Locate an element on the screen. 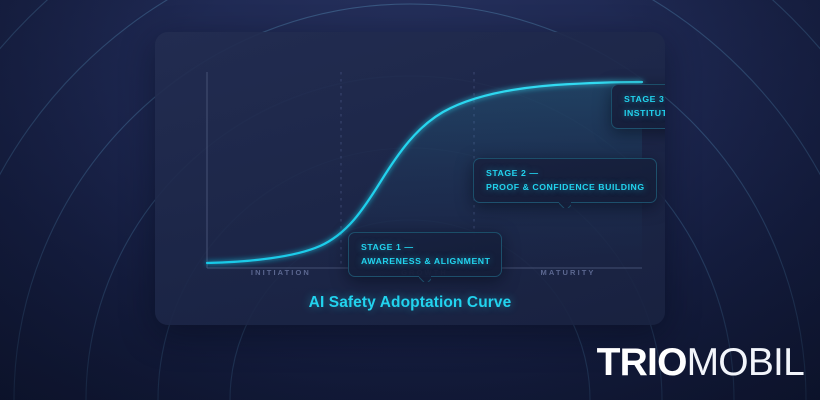  callout-stage-1-pointer is located at coordinates (425, 278).